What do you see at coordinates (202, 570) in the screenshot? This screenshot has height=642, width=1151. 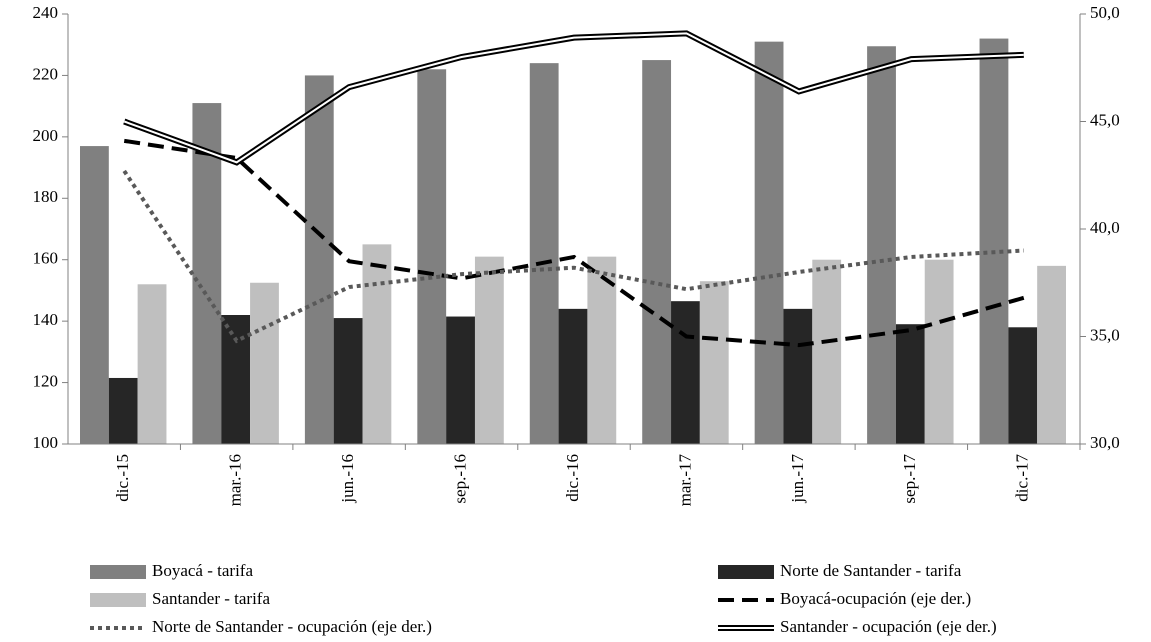 I see `legend-label: Boyacá - tarifa` at bounding box center [202, 570].